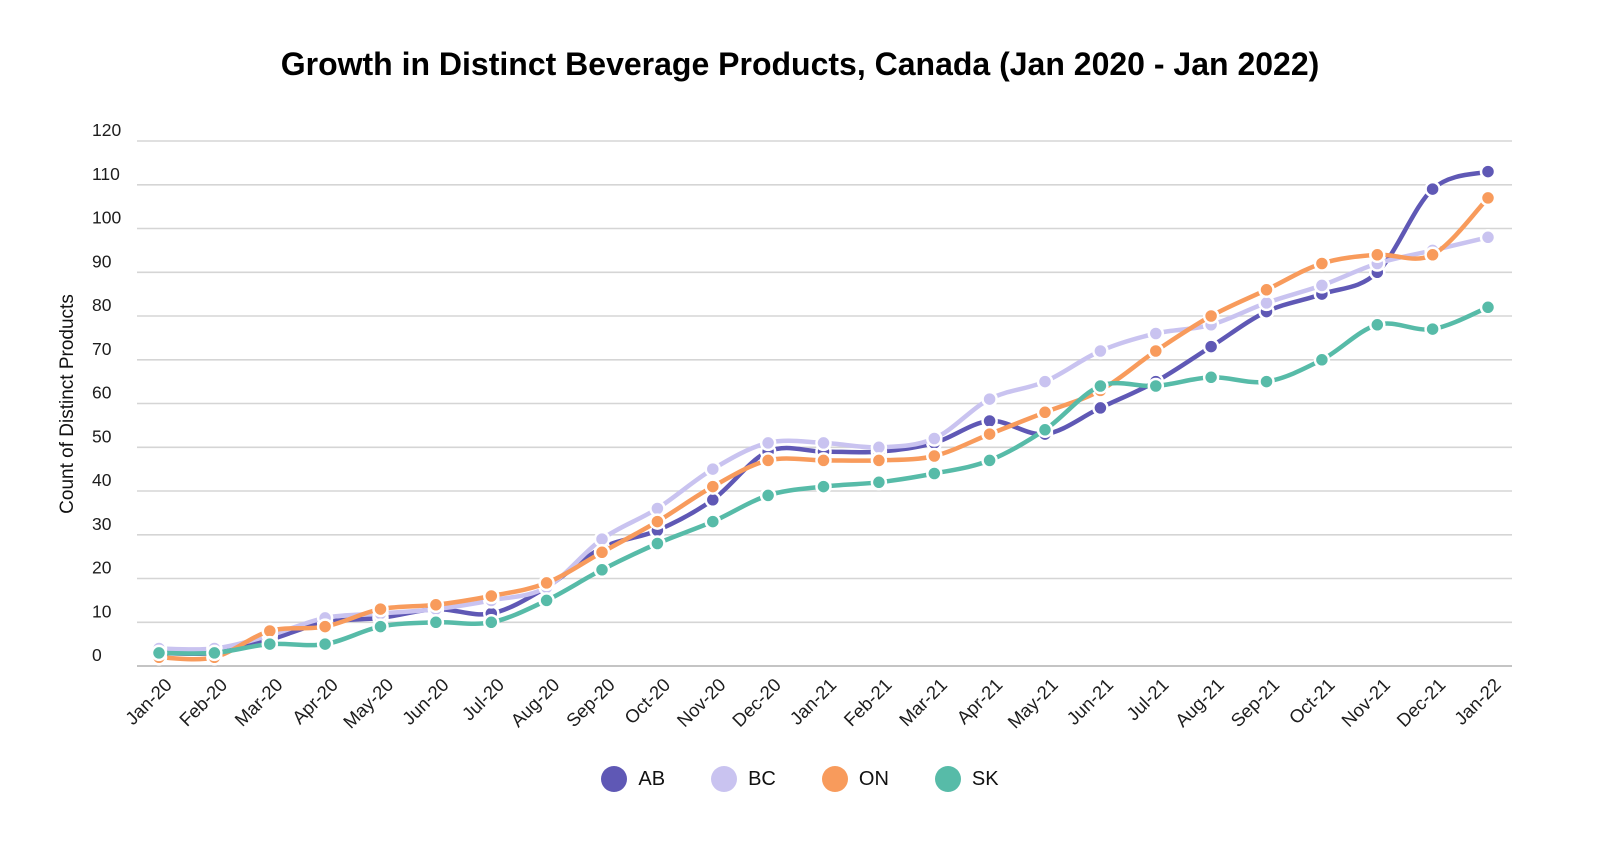 Image resolution: width=1600 pixels, height=855 pixels. What do you see at coordinates (985, 778) in the screenshot?
I see `legend-label-SK: SK` at bounding box center [985, 778].